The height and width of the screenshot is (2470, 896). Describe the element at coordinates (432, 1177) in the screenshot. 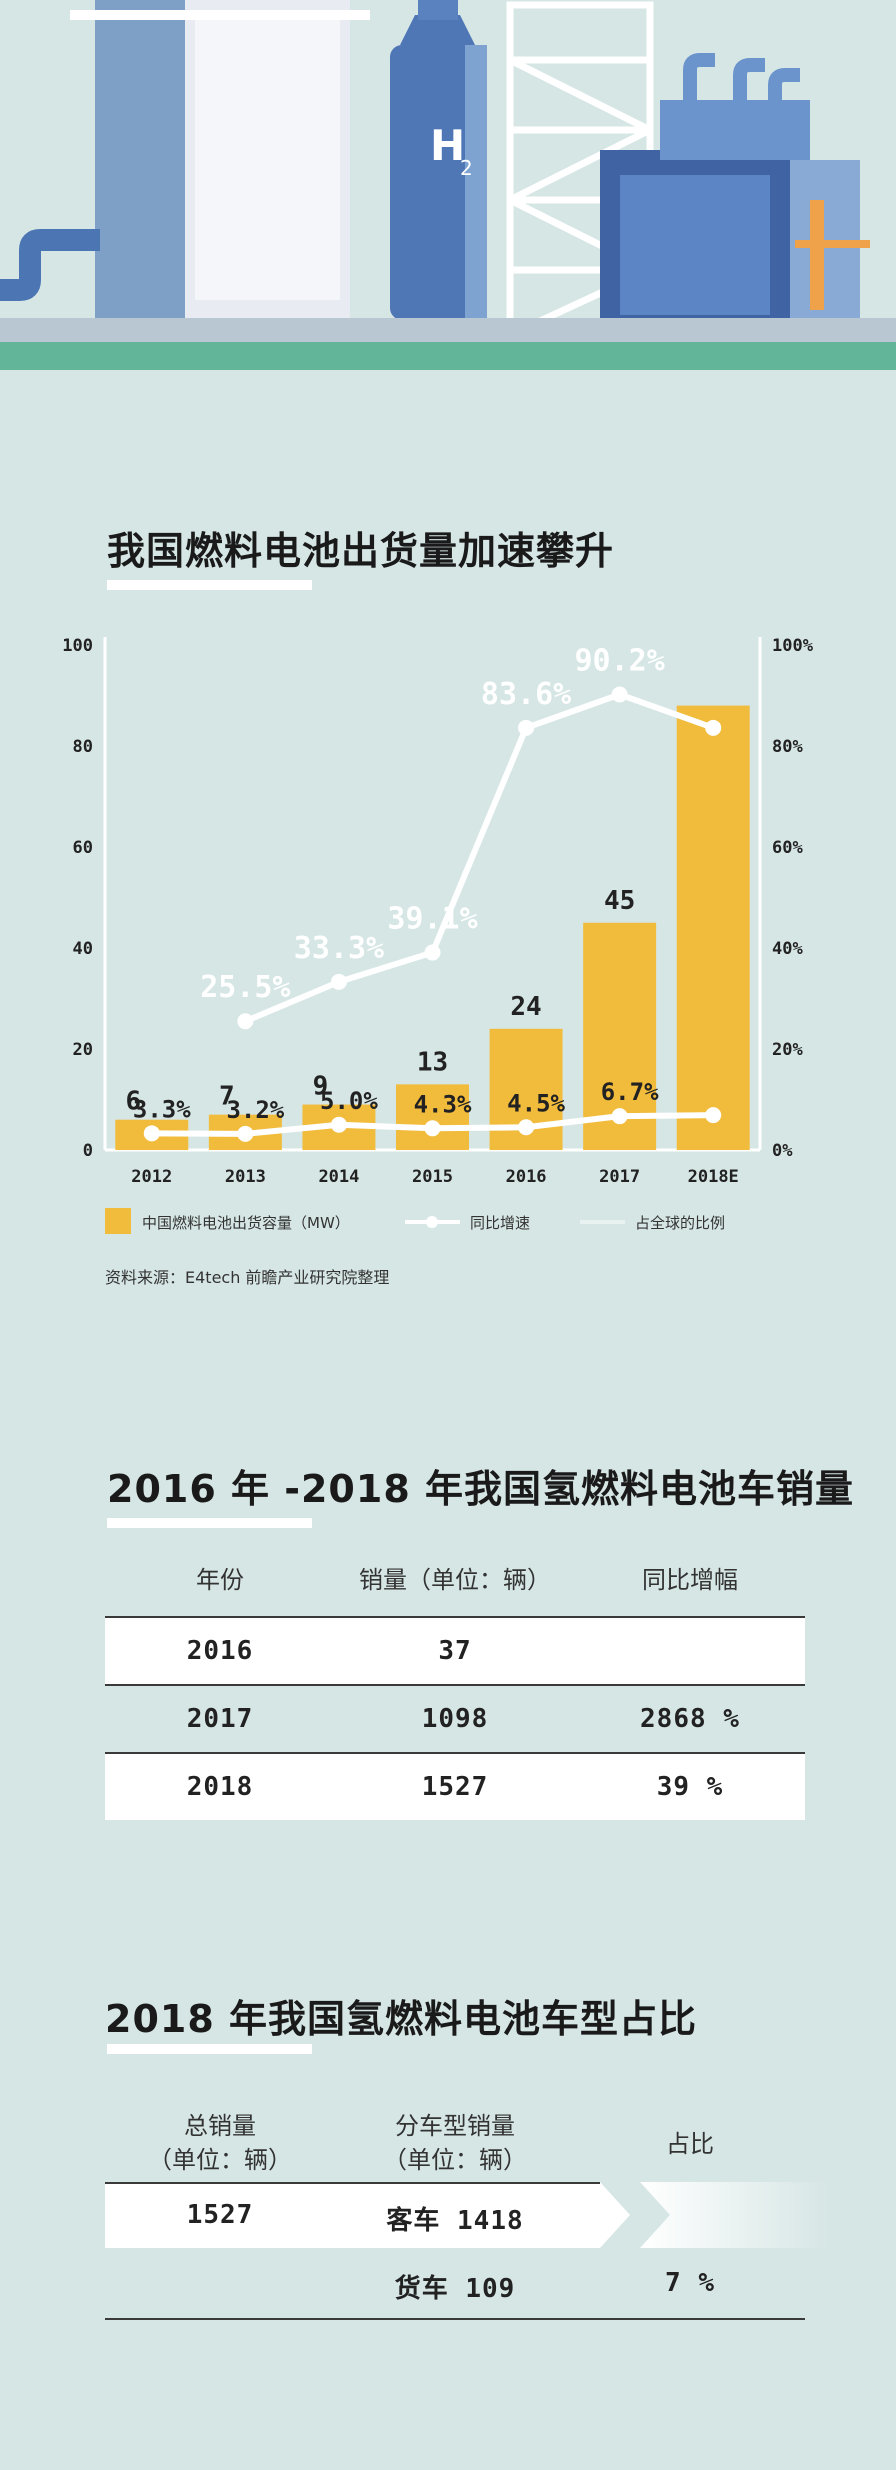

I see `x-tick-label: 2015` at that location.